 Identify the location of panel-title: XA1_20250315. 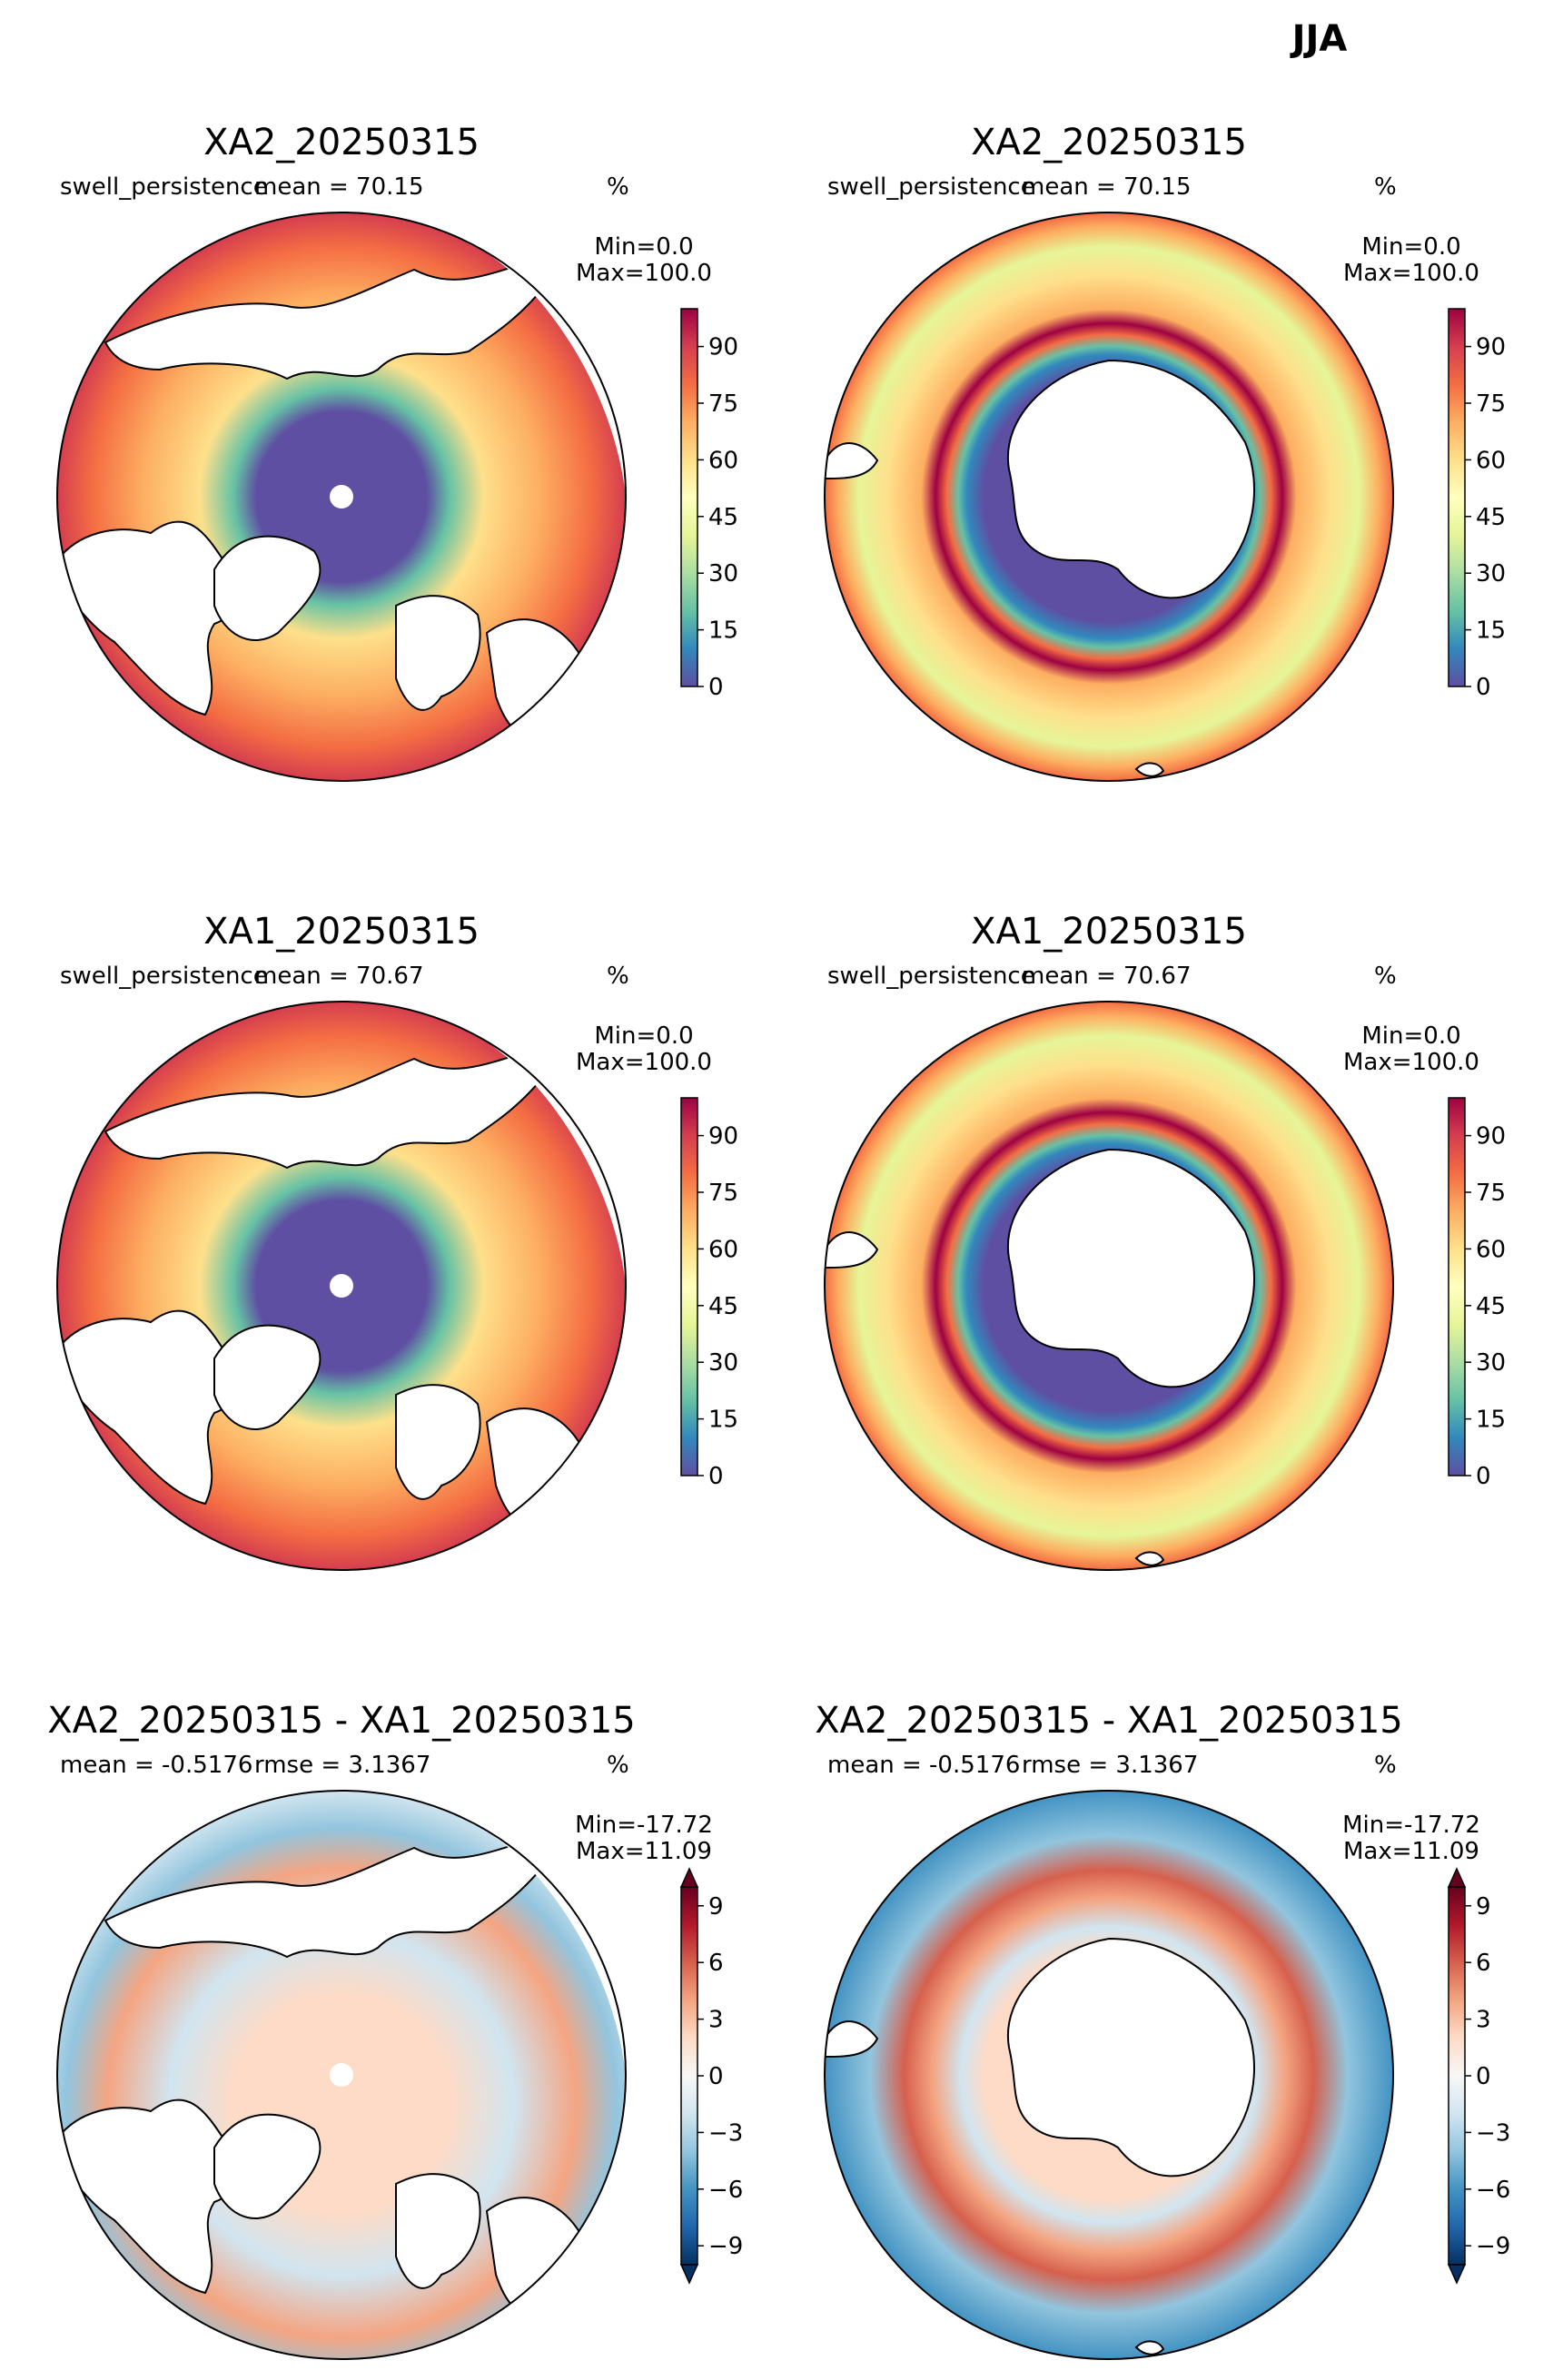
(1109, 932).